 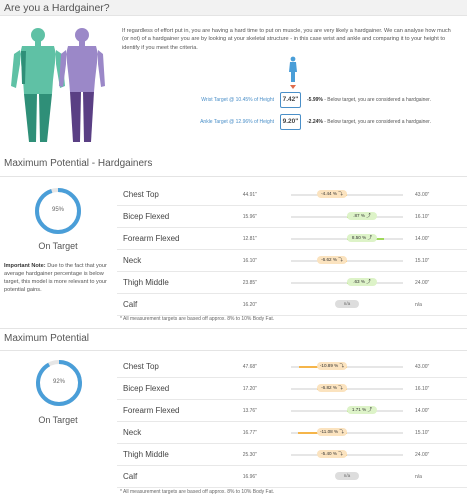 I want to click on measurement-row-thigh-middle: Thigh Middle 25.30" -5.40 % ⤵ 24.00", so click(x=292, y=455).